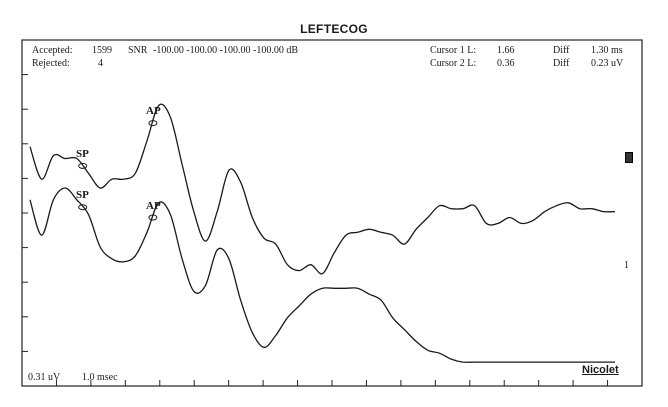 Image resolution: width=668 pixels, height=407 pixels. What do you see at coordinates (506, 63) in the screenshot?
I see `cursor2-value: 0.36` at bounding box center [506, 63].